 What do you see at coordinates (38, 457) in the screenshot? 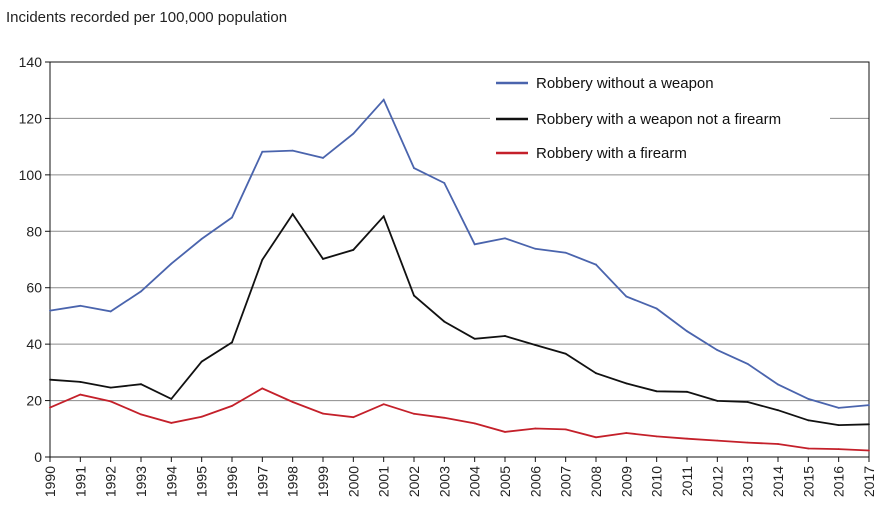
I see `y-tick-label: 0` at bounding box center [38, 457].